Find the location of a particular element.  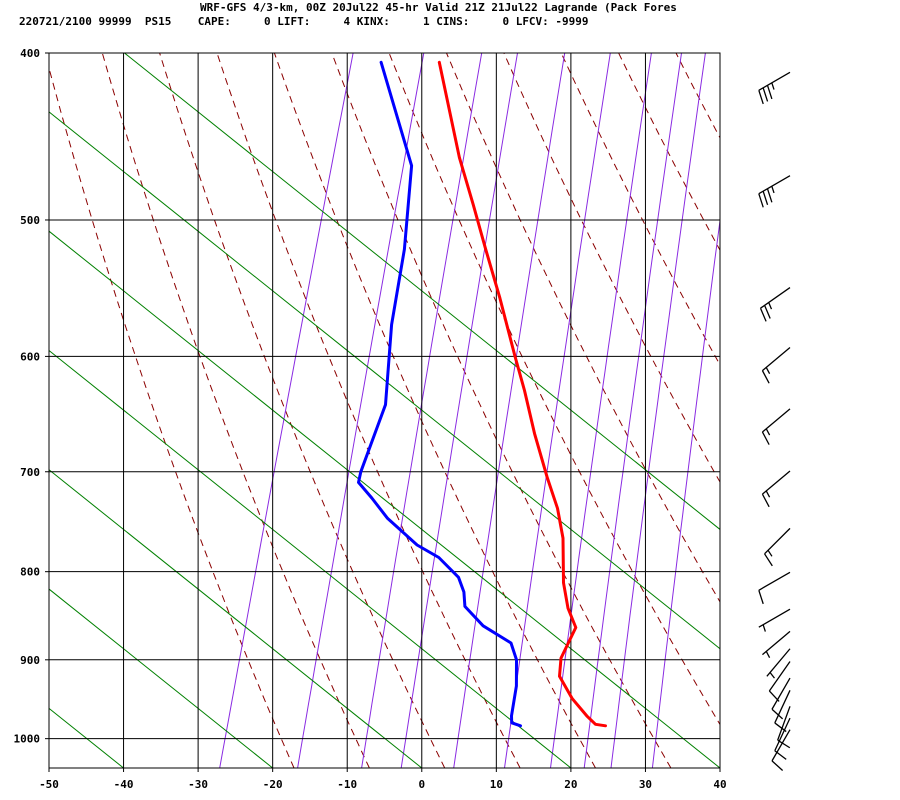

x-tick-label: 20 is located at coordinates (570, 784).